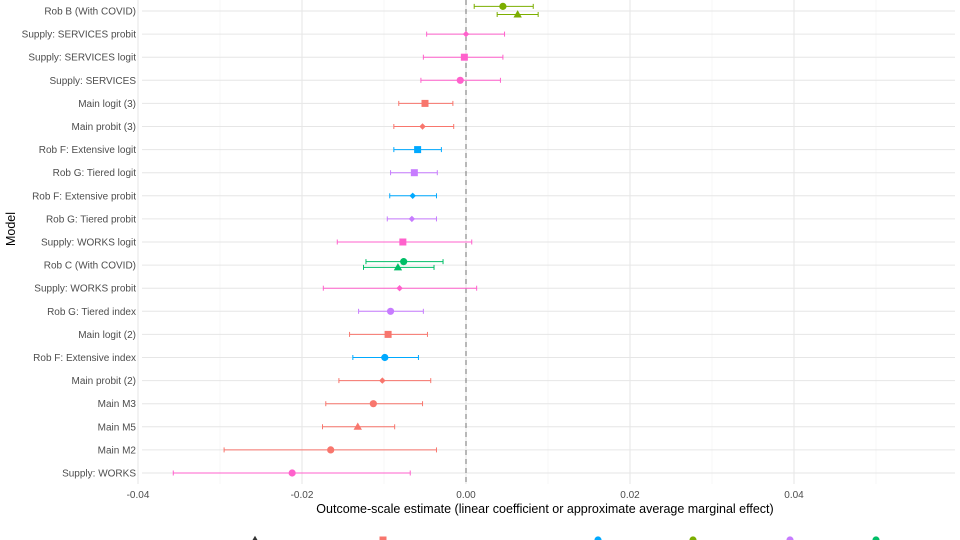 The width and height of the screenshot is (960, 540). Describe the element at coordinates (104, 127) in the screenshot. I see `y-tick-label: Main probit (3)` at that location.